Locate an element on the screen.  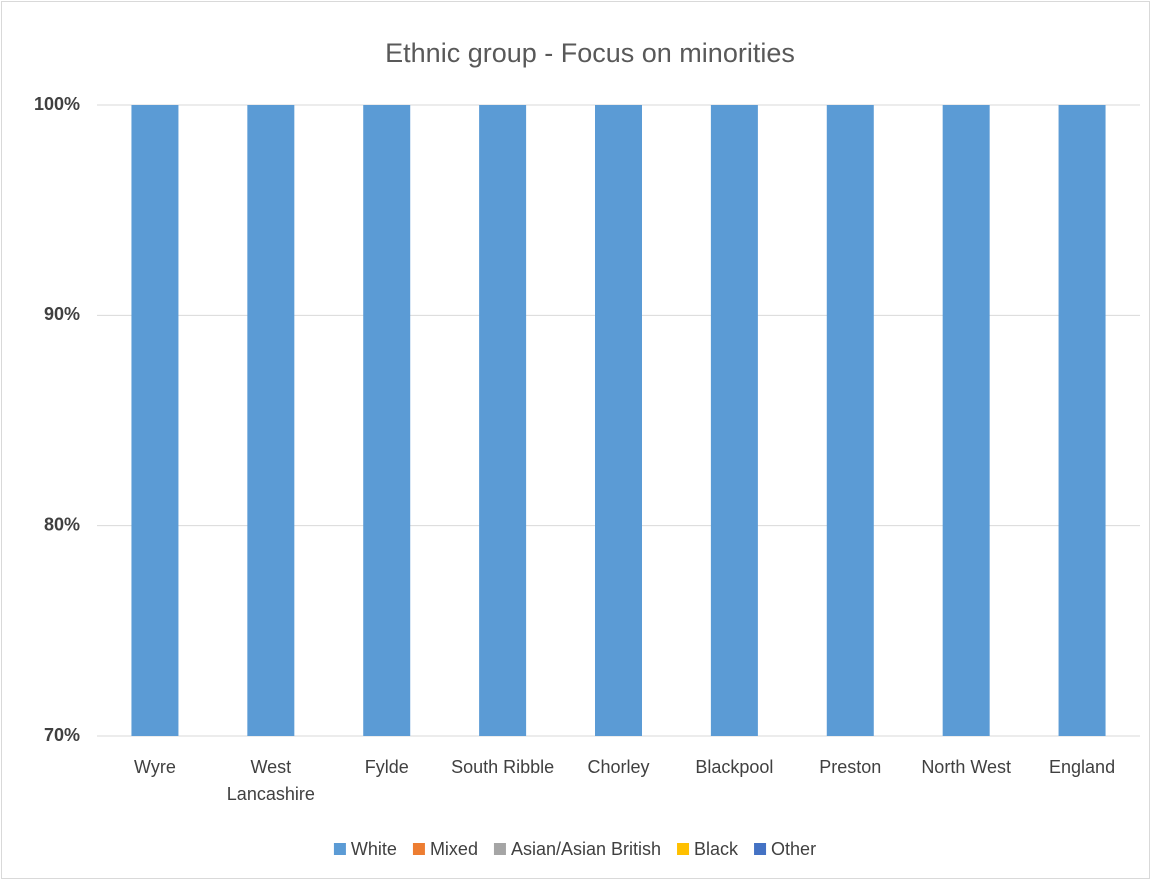
x-tick-line: Chorley is located at coordinates (618, 767).